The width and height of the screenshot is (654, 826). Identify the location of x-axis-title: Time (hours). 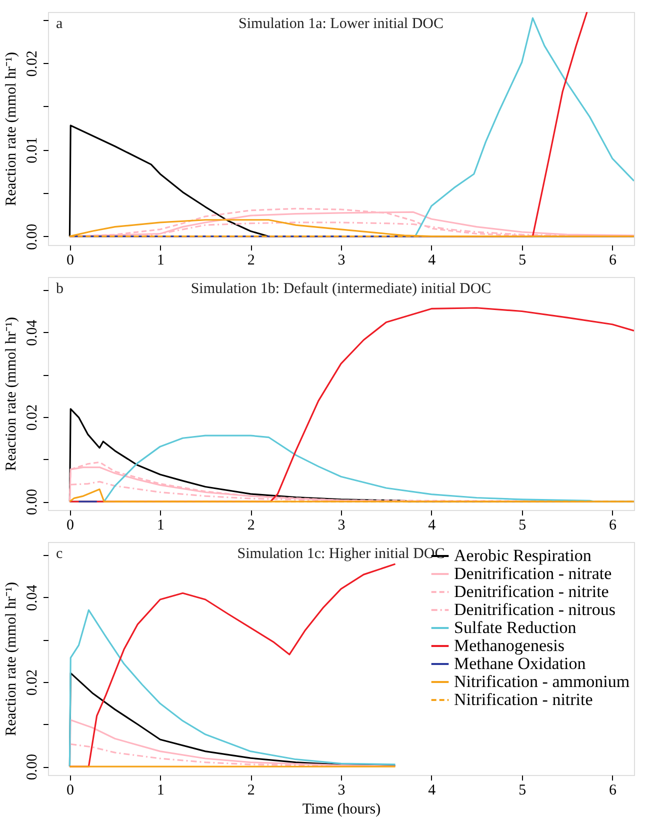
(341, 810).